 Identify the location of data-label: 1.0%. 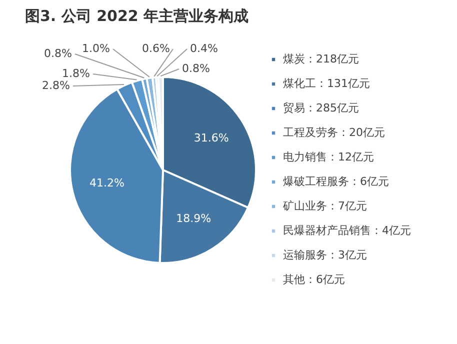
(96, 48).